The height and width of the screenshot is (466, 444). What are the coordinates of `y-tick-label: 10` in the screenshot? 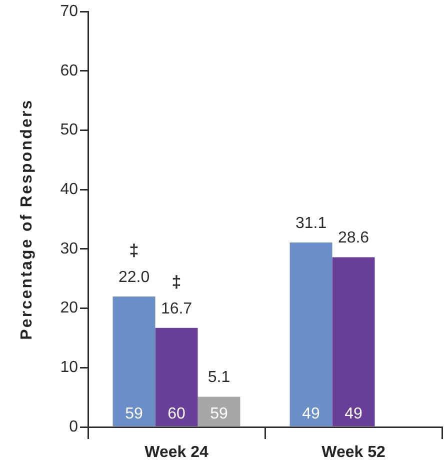 It's located at (69, 367).